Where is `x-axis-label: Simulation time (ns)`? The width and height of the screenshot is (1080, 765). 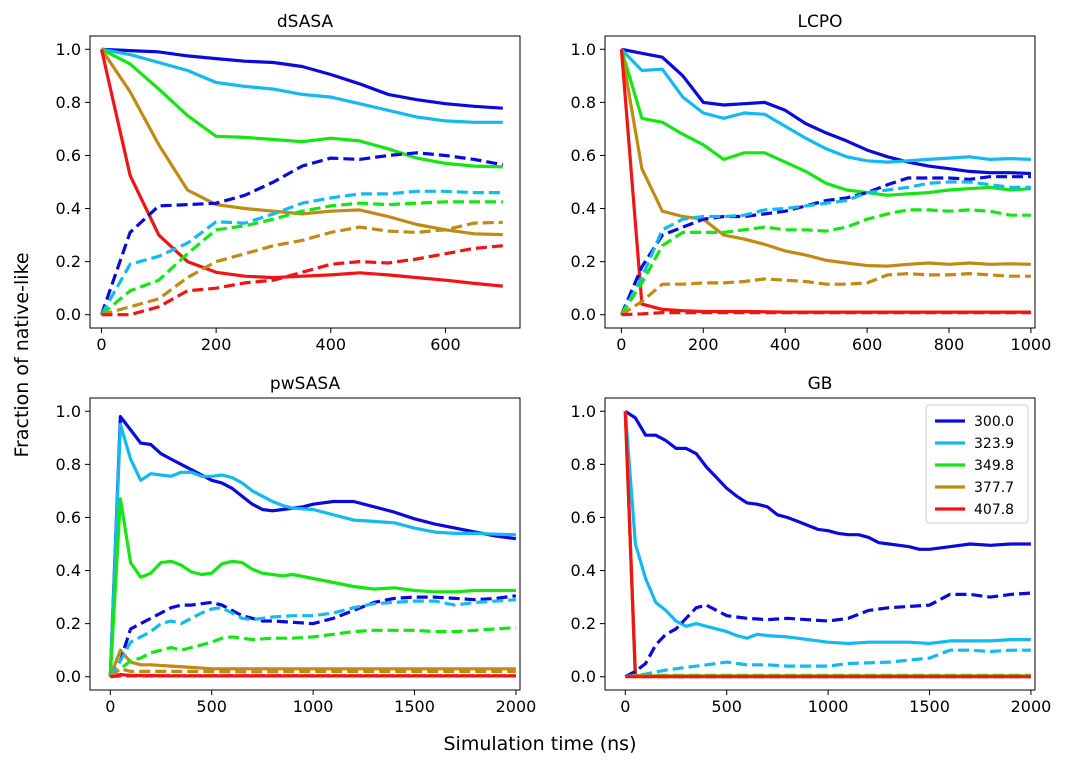
x-axis-label: Simulation time (ns) is located at coordinates (540, 744).